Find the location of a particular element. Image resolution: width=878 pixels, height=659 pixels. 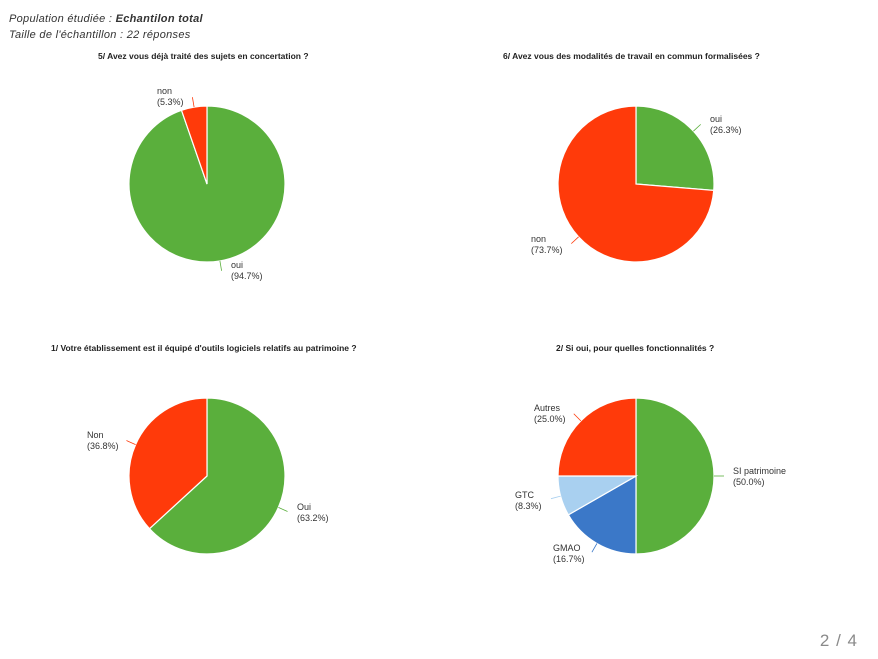

slice-percent-label: (63.2%) is located at coordinates (313, 518).